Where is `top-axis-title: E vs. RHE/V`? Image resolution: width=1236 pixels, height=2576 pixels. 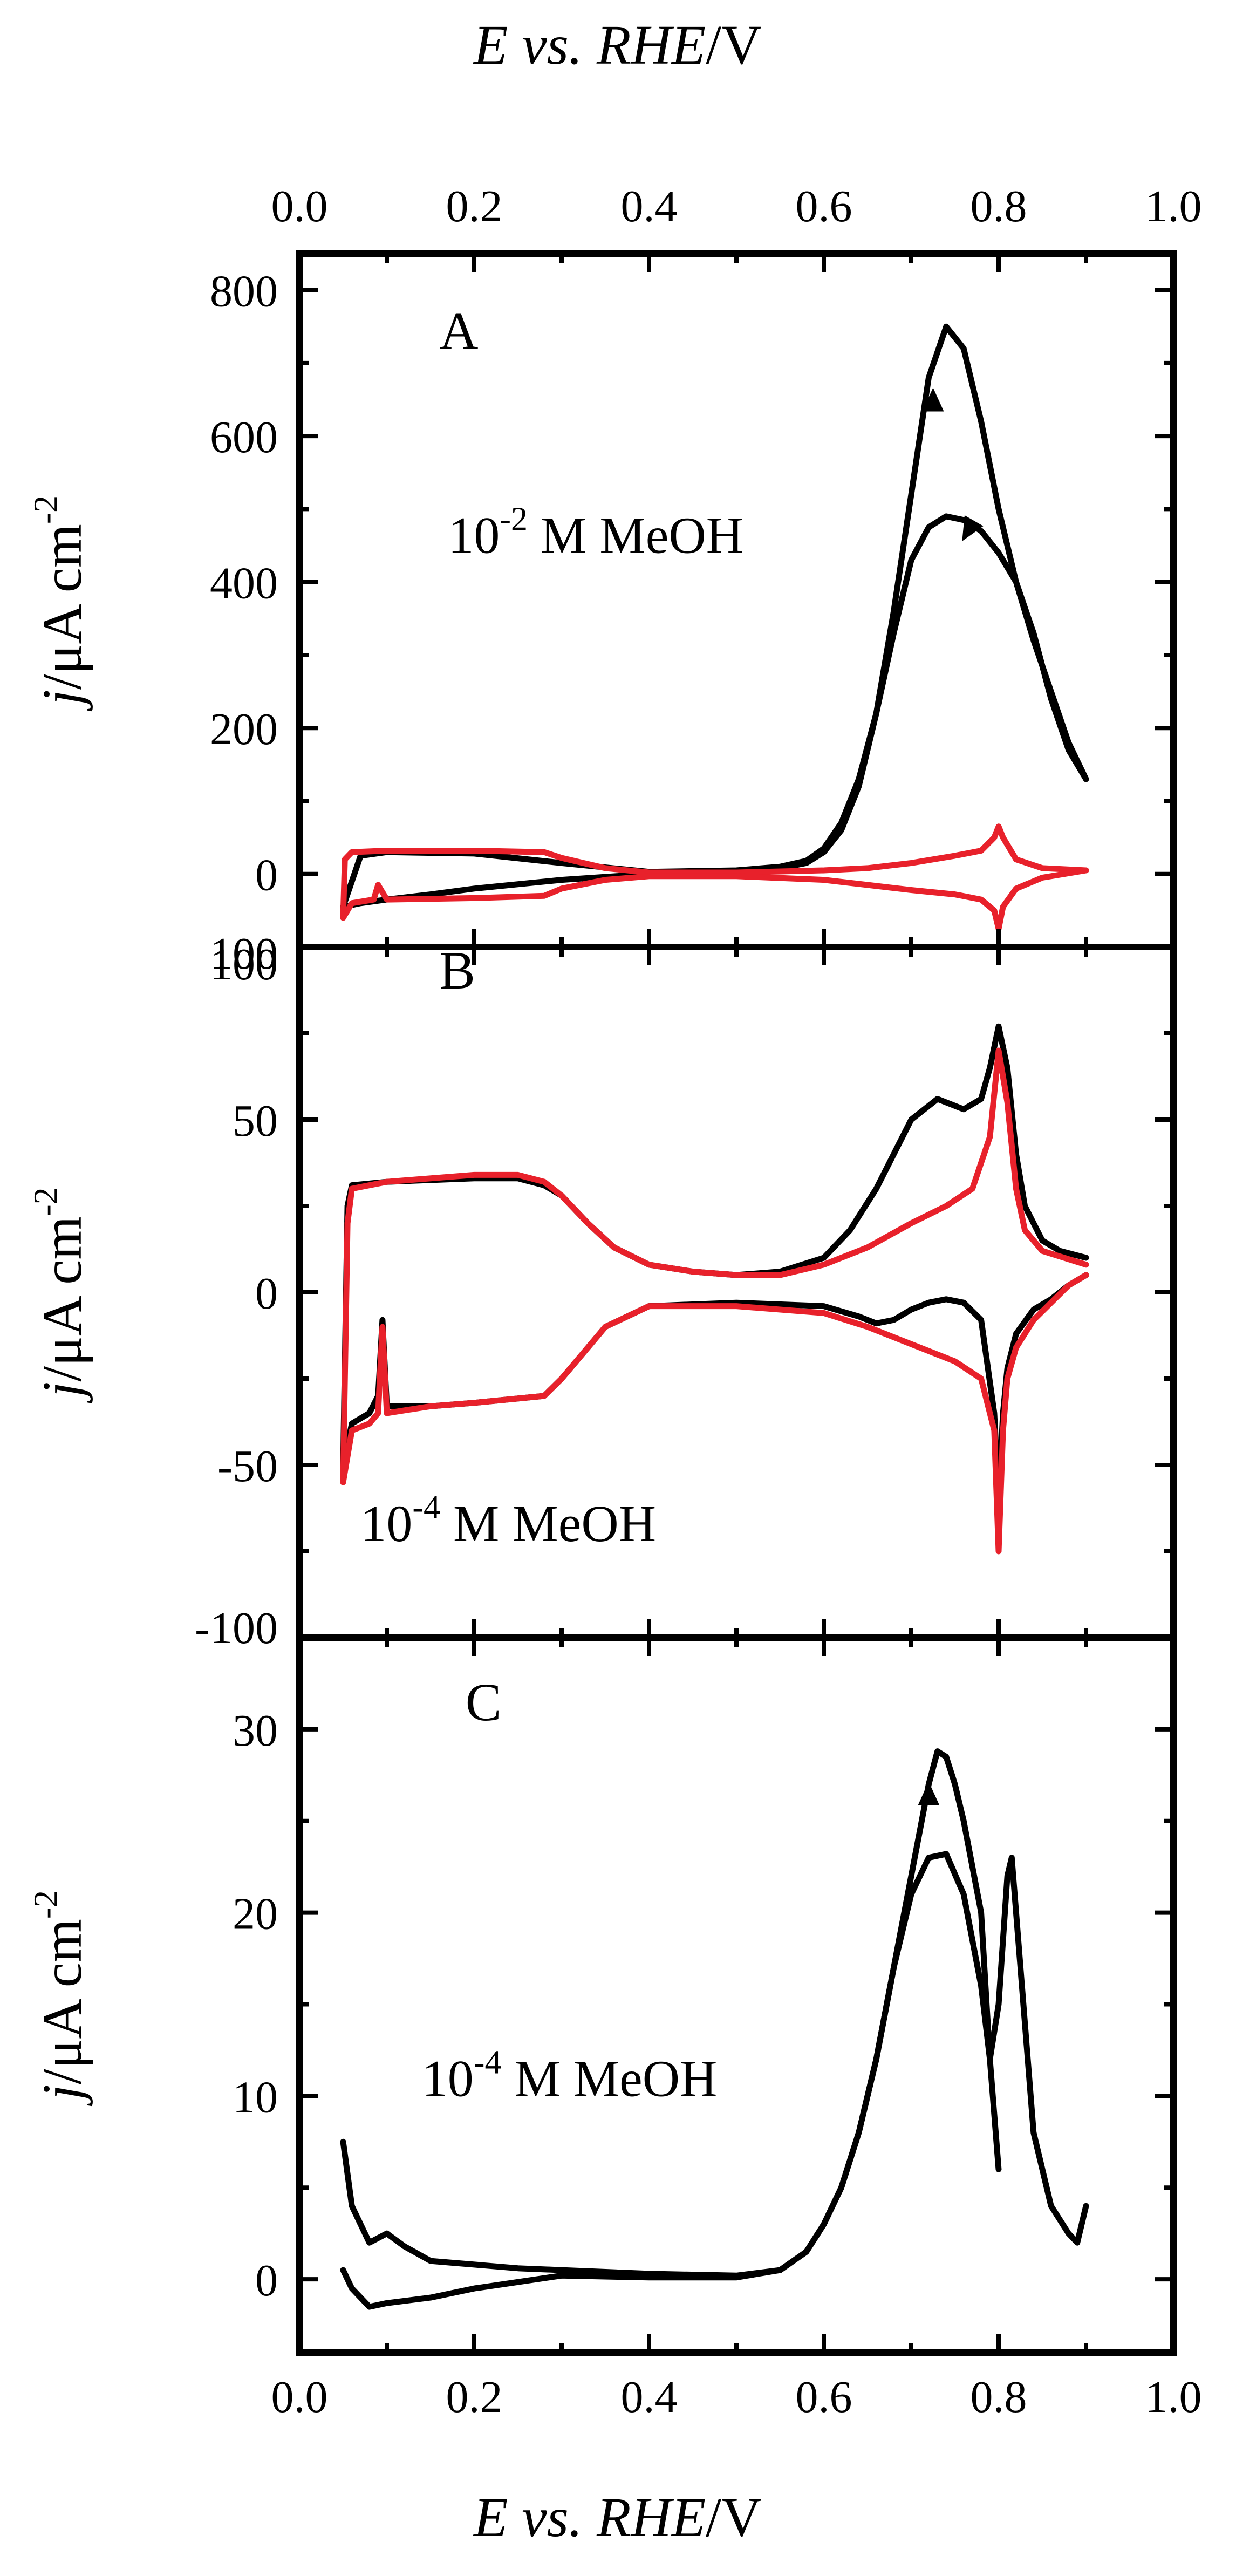 top-axis-title: E vs. RHE/V is located at coordinates (618, 45).